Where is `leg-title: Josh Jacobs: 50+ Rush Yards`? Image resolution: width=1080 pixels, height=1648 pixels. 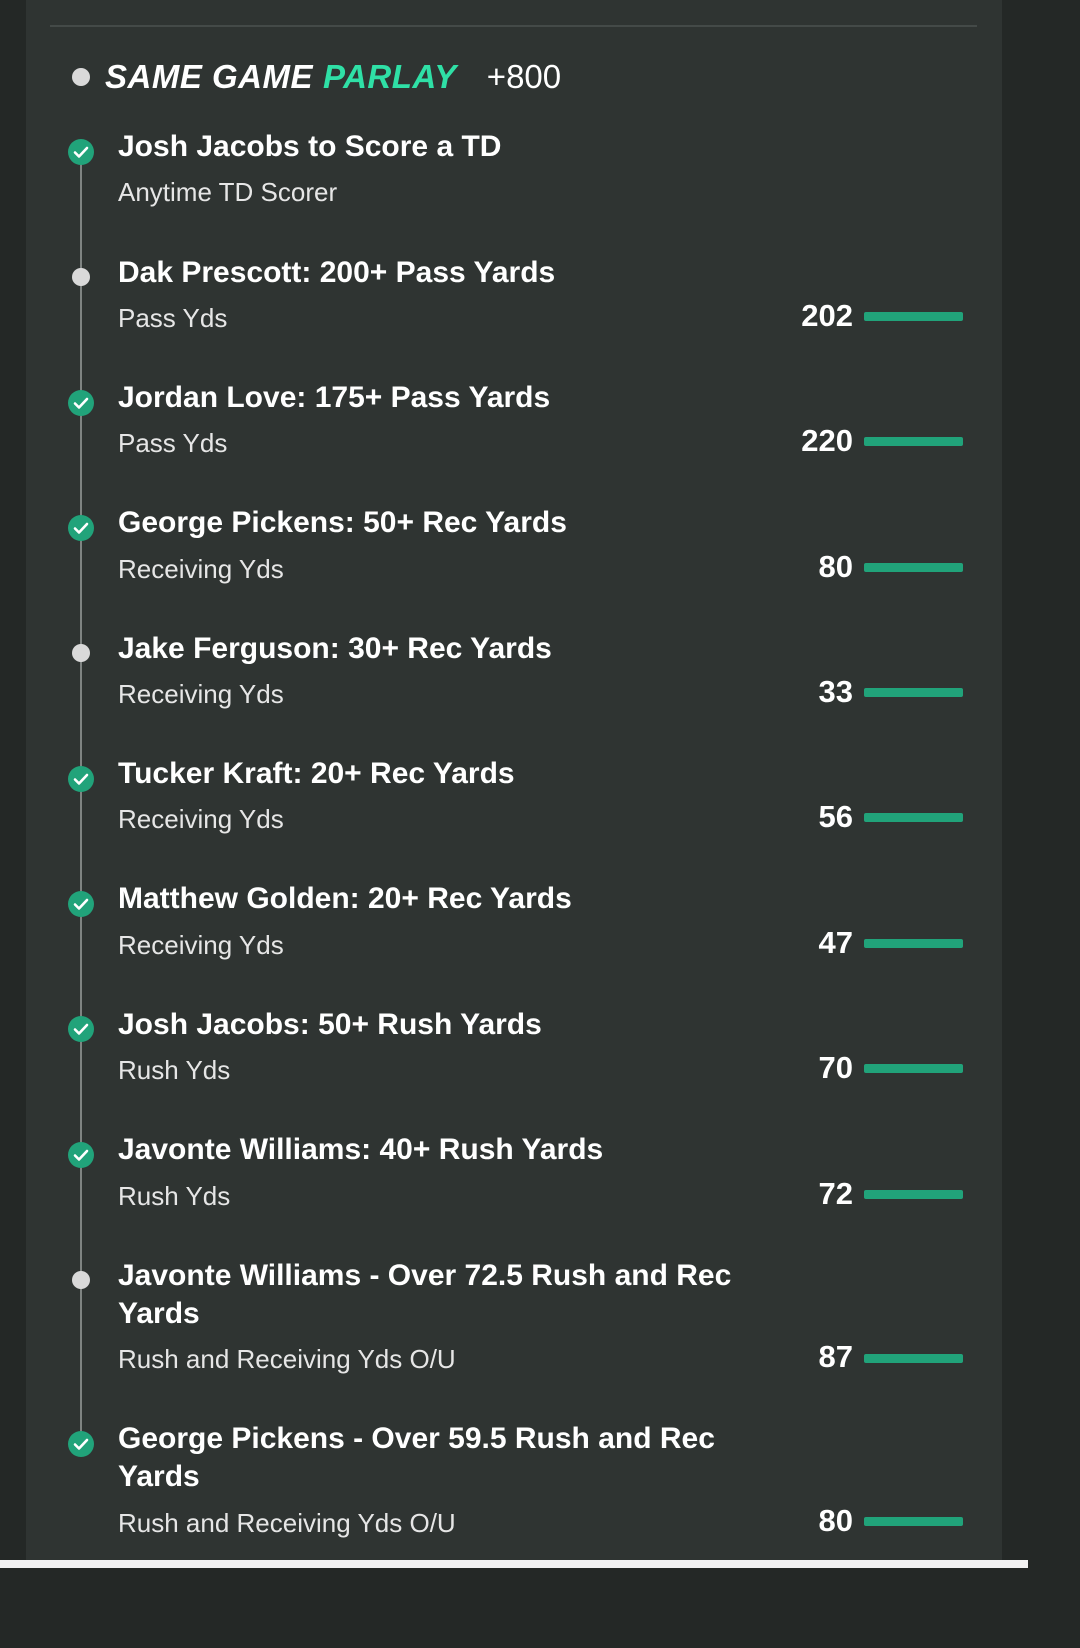
leg-title: Josh Jacobs: 50+ Rush Yards is located at coordinates (330, 1024).